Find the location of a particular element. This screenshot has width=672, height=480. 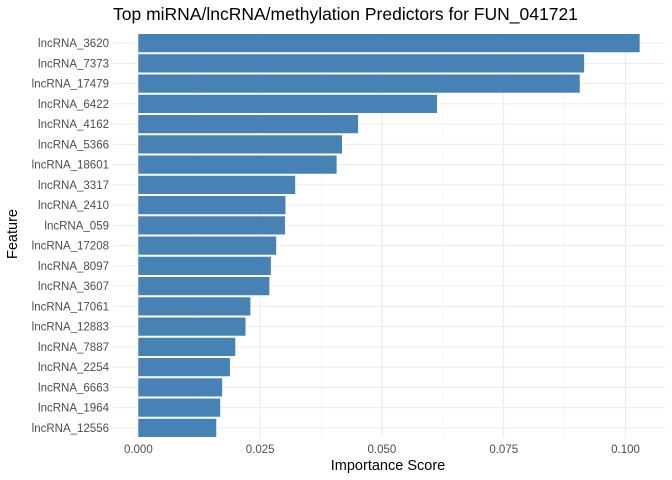

y-tick-label: lncRNA_18601 is located at coordinates (70, 166).